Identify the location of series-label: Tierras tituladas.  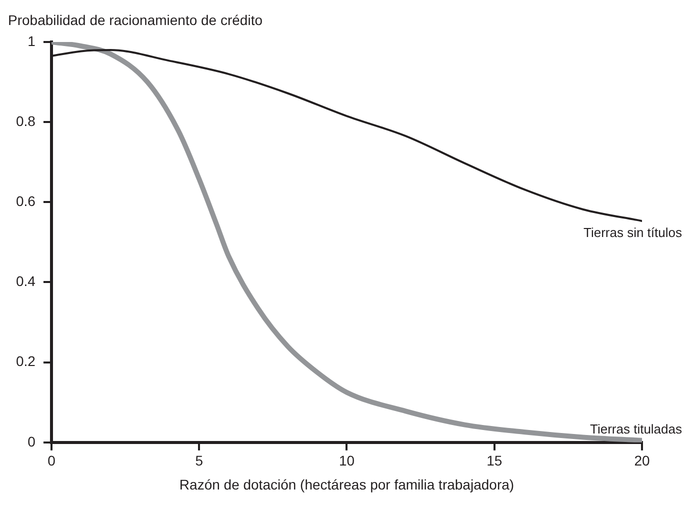
(636, 428).